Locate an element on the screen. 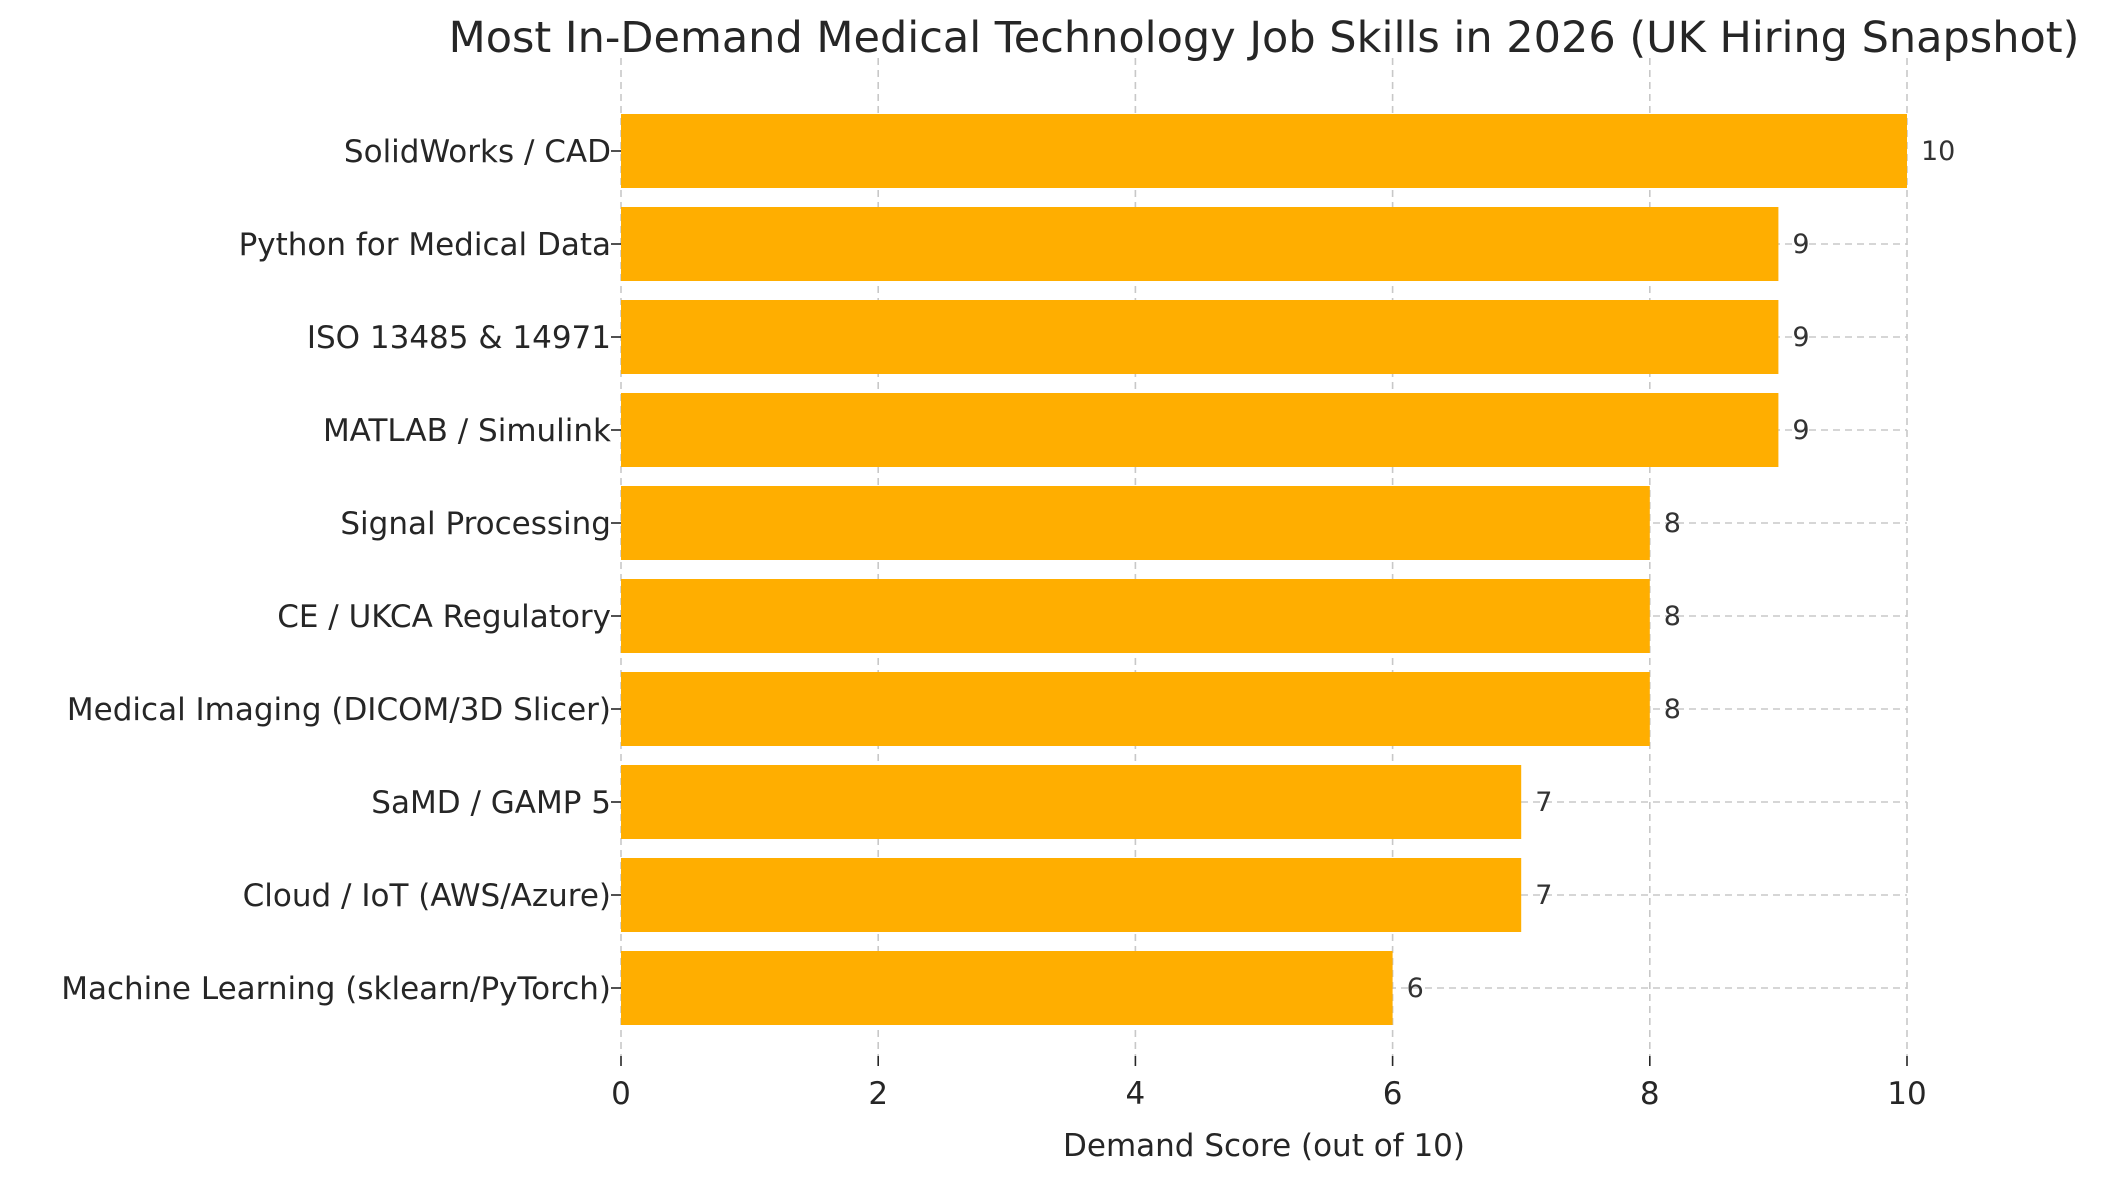  category-label: Python for Medical Data is located at coordinates (425, 245).